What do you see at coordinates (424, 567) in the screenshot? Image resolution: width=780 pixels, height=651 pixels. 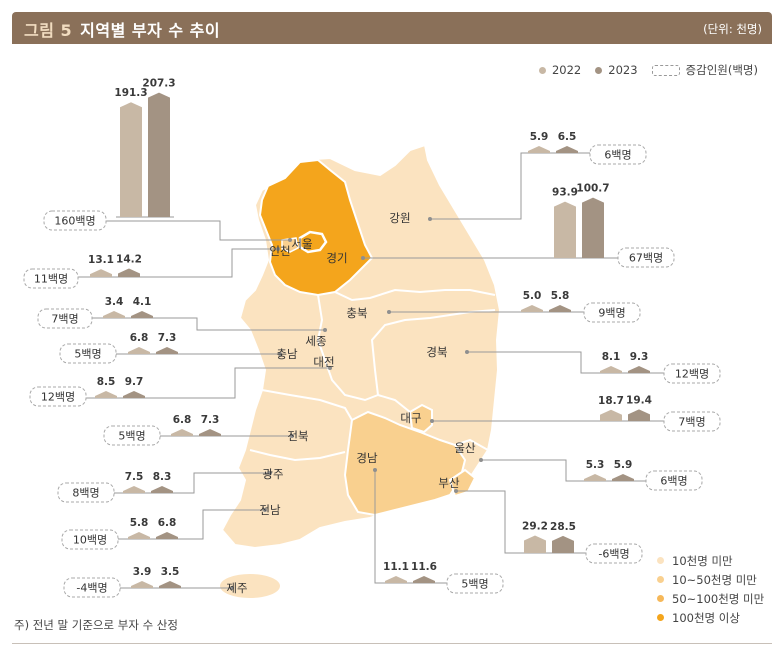 I see `bar-2023-value: 11.6` at bounding box center [424, 567].